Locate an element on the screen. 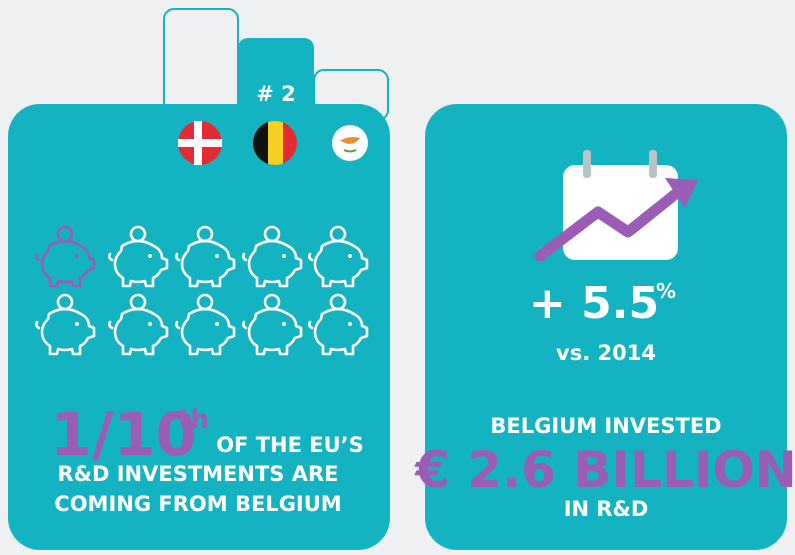 This screenshot has height=555, width=795. comparison: vs. 2014 is located at coordinates (606, 353).